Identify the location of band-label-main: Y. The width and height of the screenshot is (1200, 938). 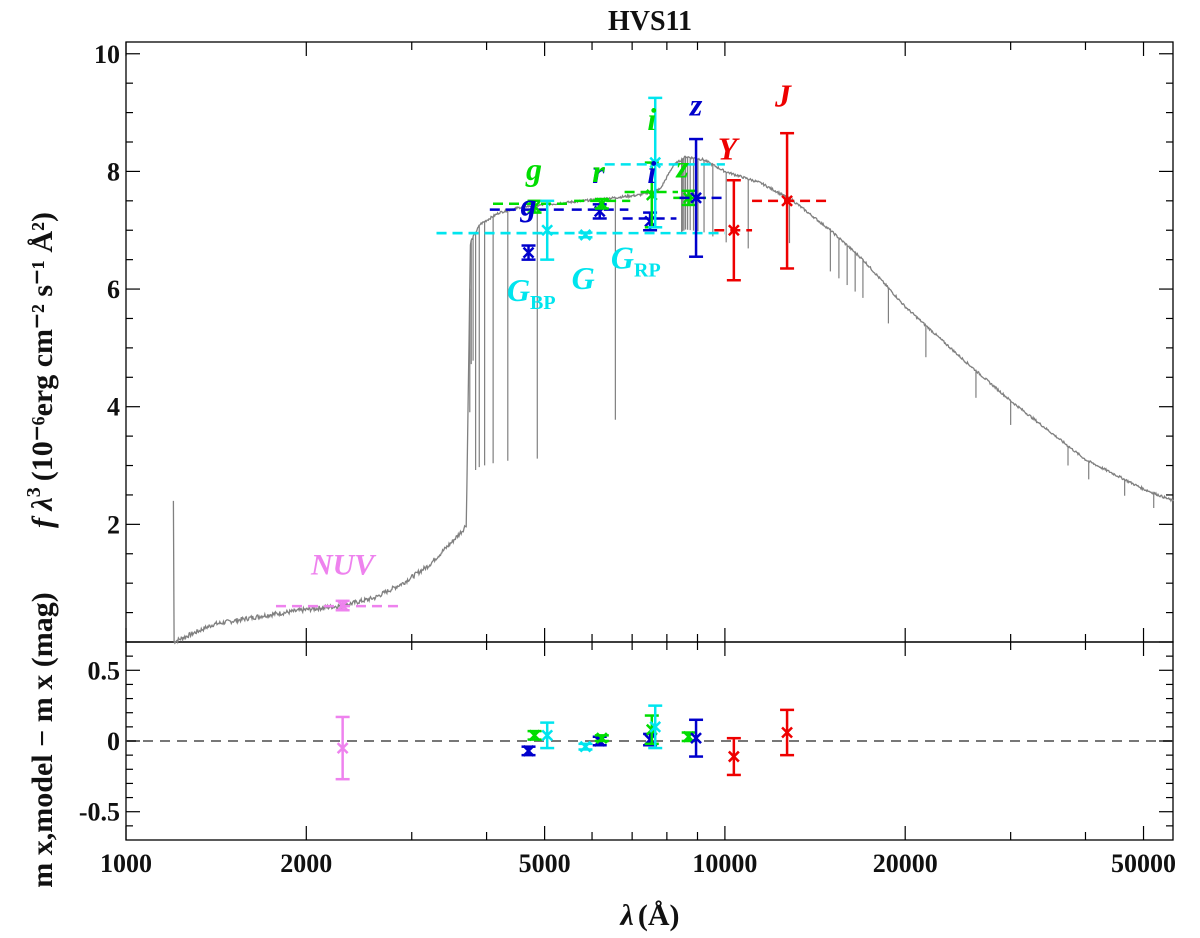
(729, 149).